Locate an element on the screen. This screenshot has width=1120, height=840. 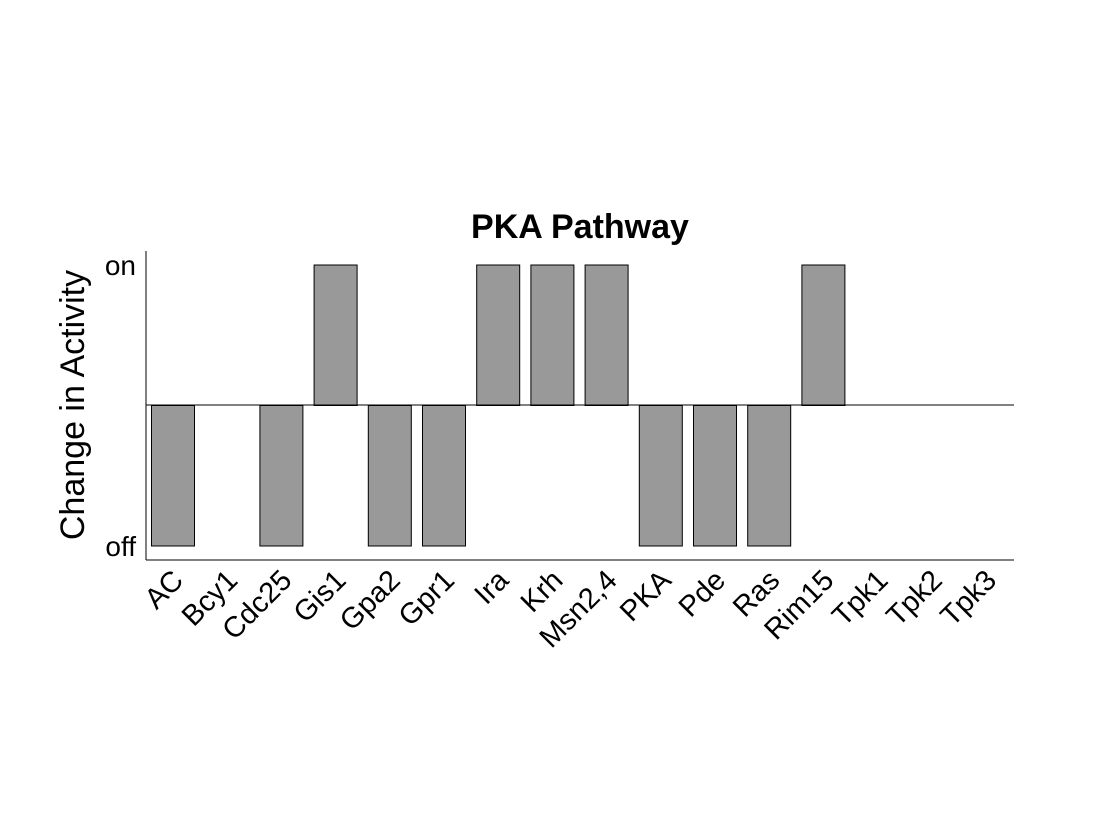
bar-ira is located at coordinates (498, 335).